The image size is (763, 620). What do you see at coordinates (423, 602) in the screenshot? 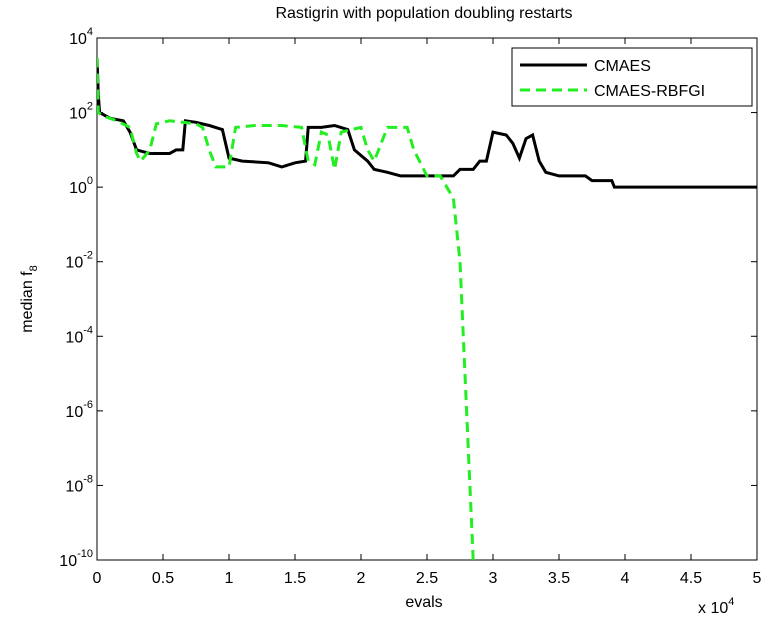
I see `x-axis-label: evals` at bounding box center [423, 602].